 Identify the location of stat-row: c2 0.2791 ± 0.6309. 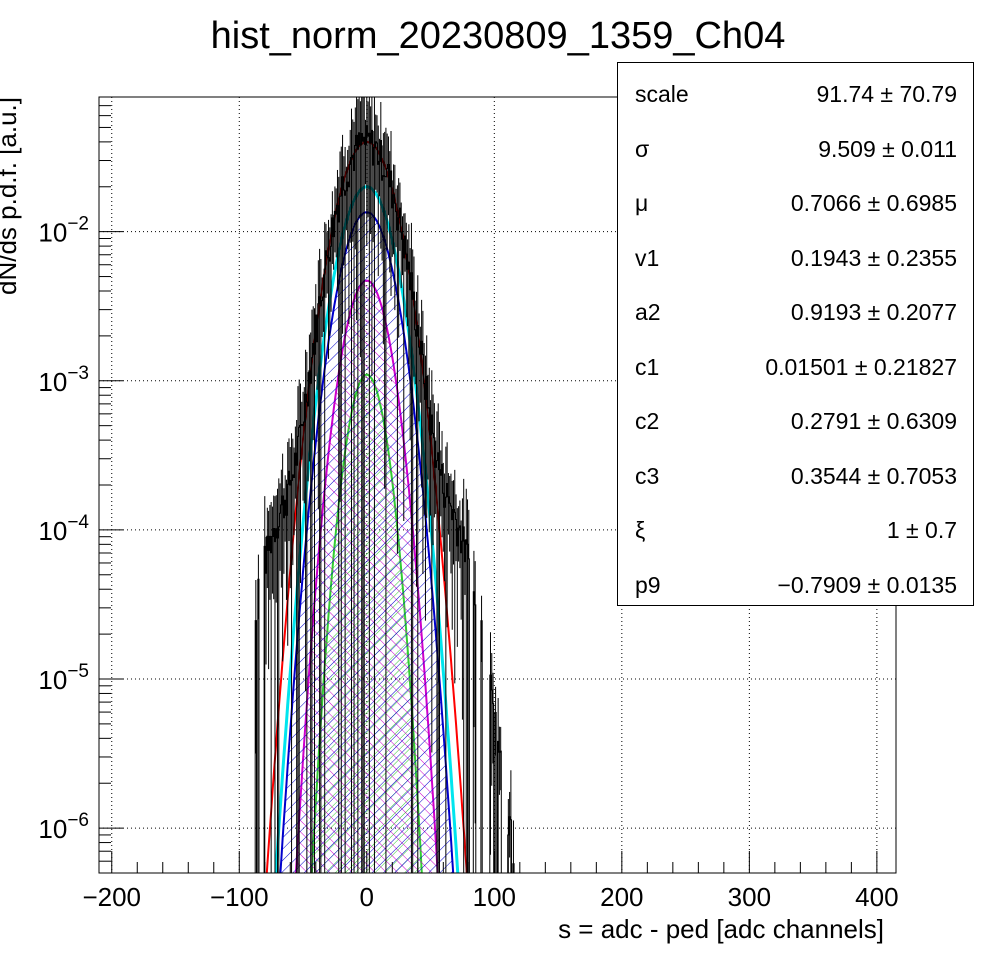
(795, 423).